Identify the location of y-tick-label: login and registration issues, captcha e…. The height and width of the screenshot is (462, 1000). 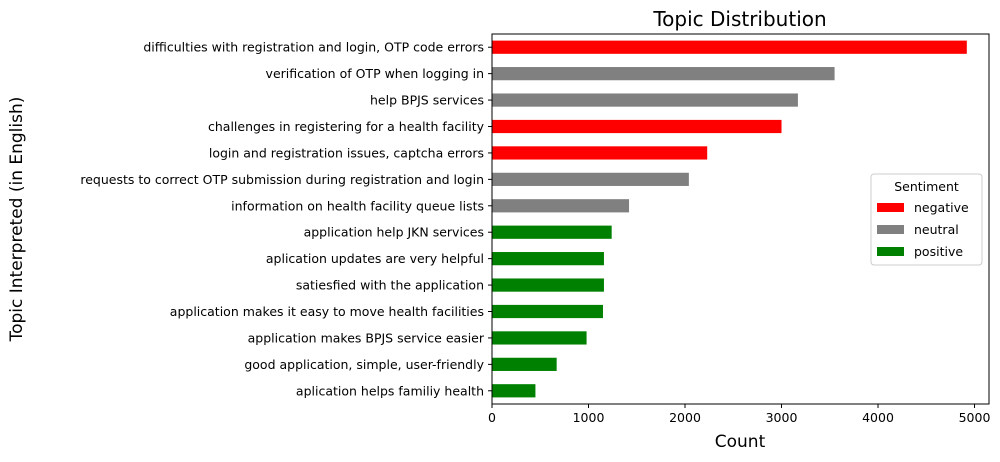
(346, 152).